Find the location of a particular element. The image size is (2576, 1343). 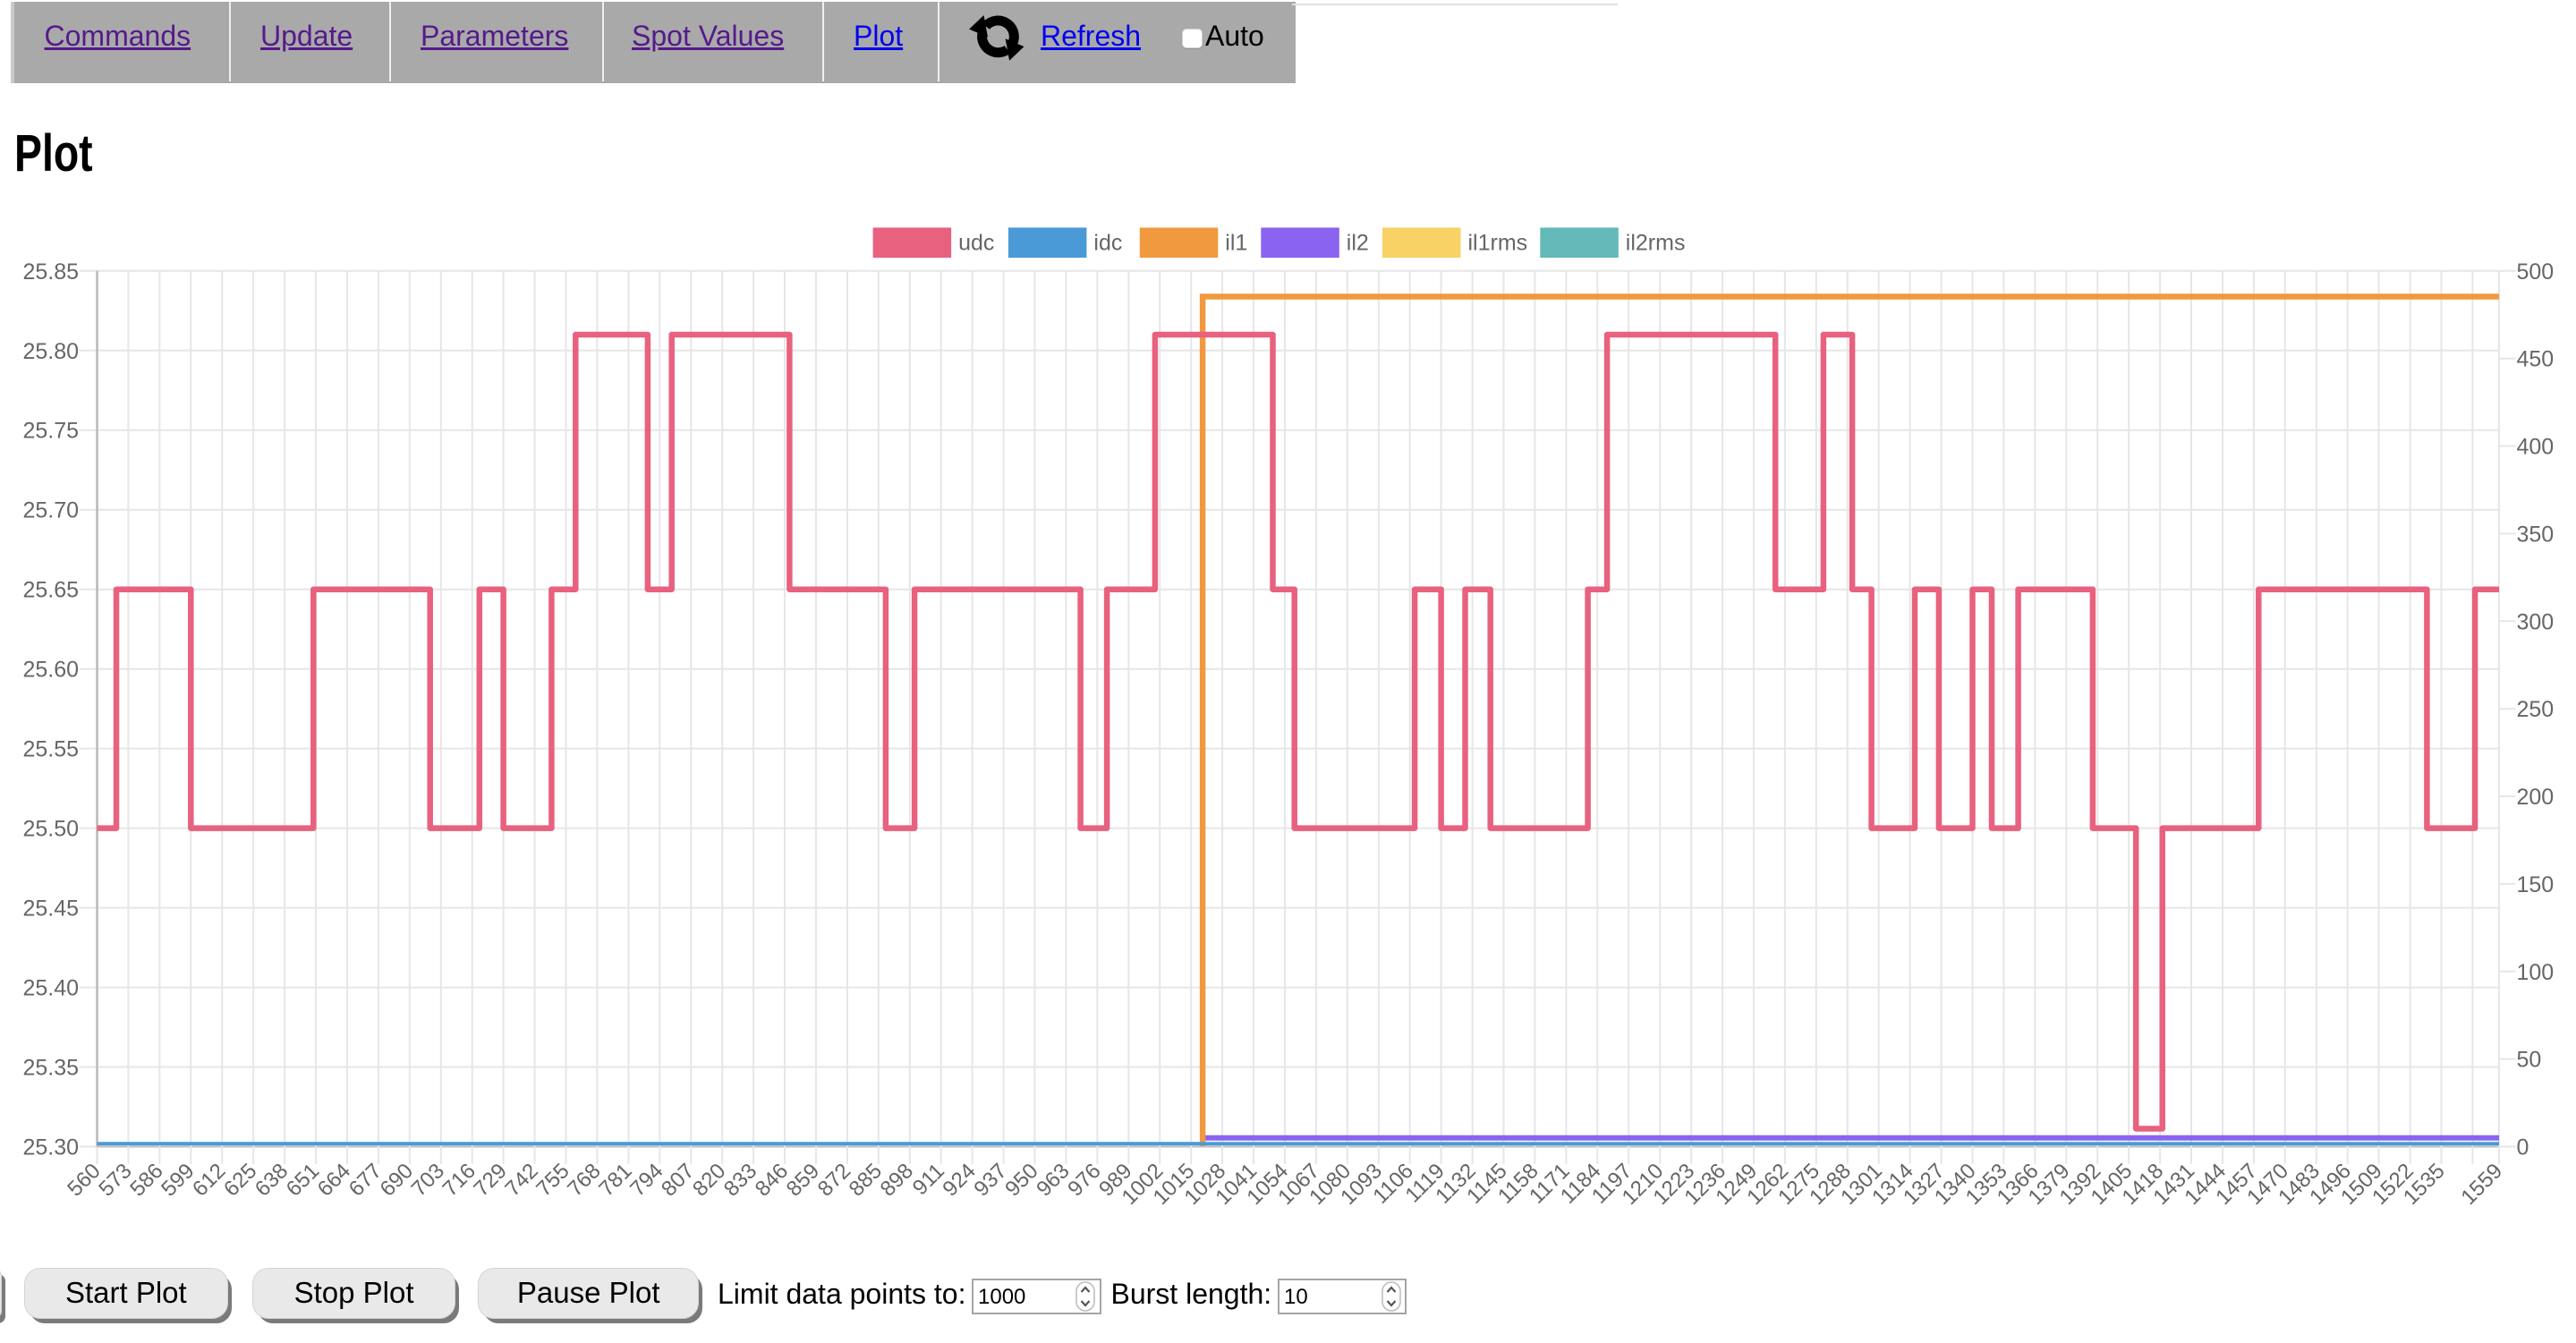

svg-text: 100 is located at coordinates (2536, 973).